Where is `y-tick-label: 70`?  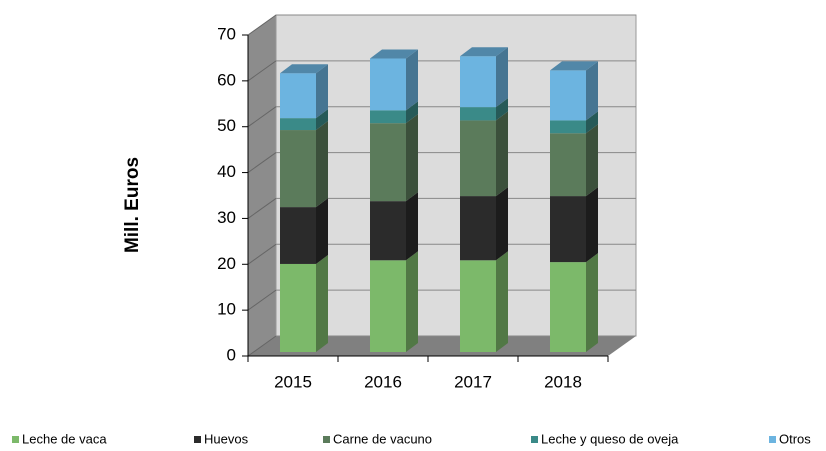
y-tick-label: 70 is located at coordinates (226, 33).